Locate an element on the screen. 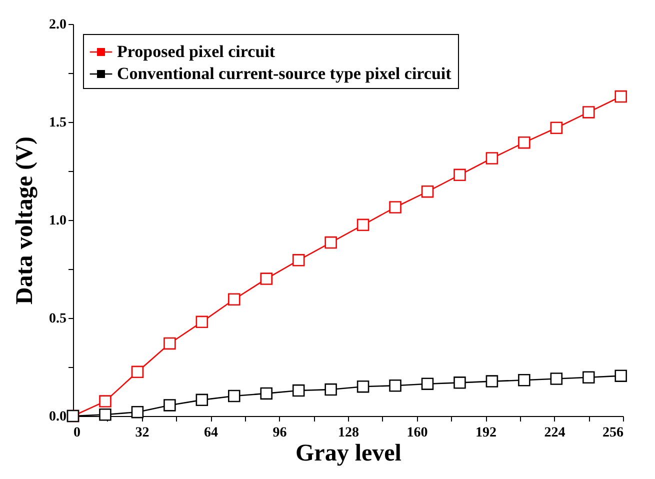  y-tick-label: 1.5 is located at coordinates (57, 123).